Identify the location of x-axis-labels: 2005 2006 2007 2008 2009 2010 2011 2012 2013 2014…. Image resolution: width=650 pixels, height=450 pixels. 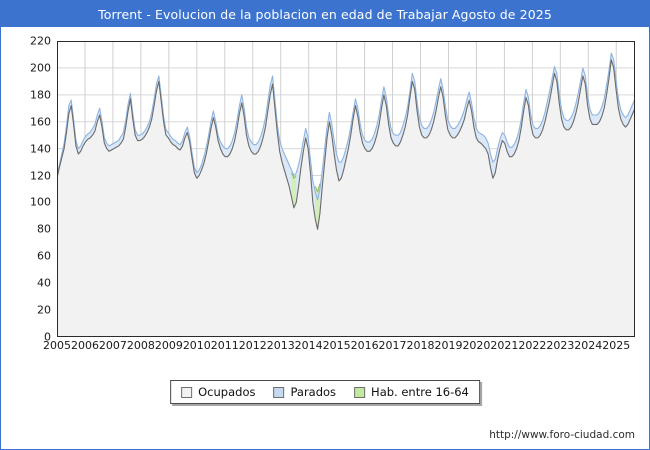
(339, 349).